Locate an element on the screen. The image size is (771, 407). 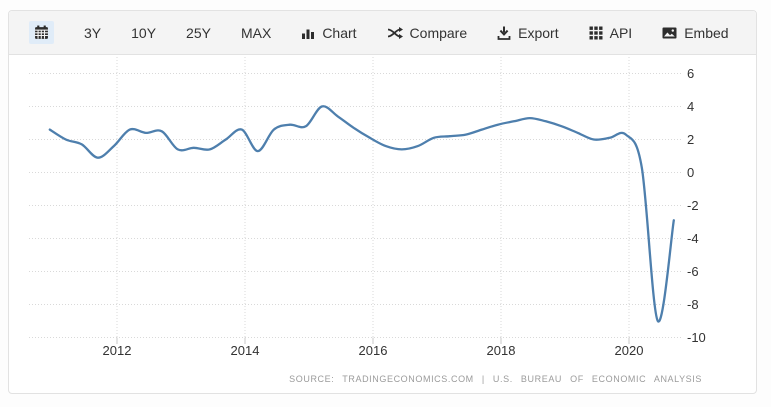
api-button: API is located at coordinates (611, 32).